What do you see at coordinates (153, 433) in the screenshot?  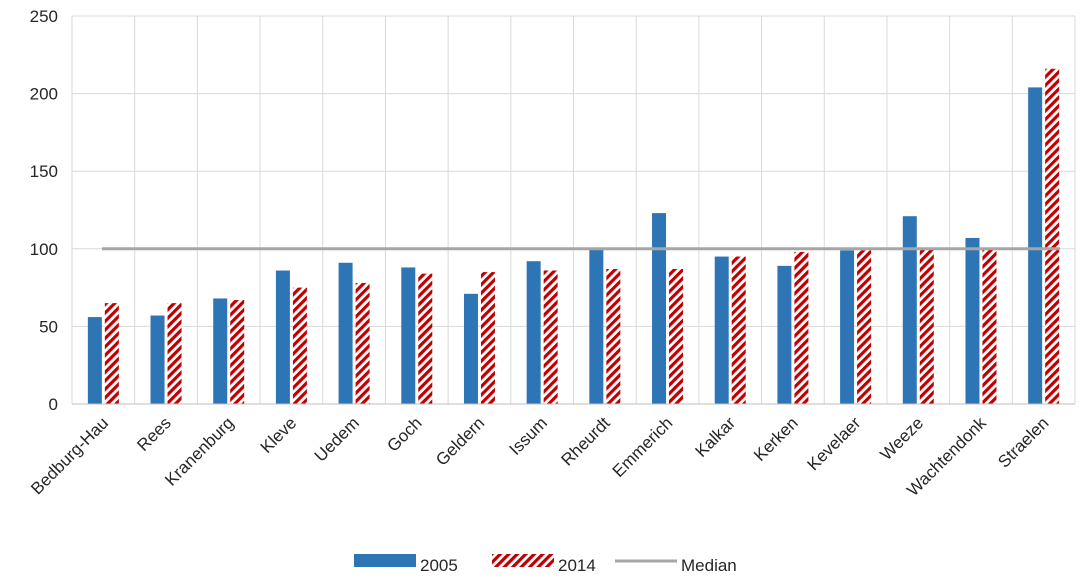 I see `x-tick-label: Rees` at bounding box center [153, 433].